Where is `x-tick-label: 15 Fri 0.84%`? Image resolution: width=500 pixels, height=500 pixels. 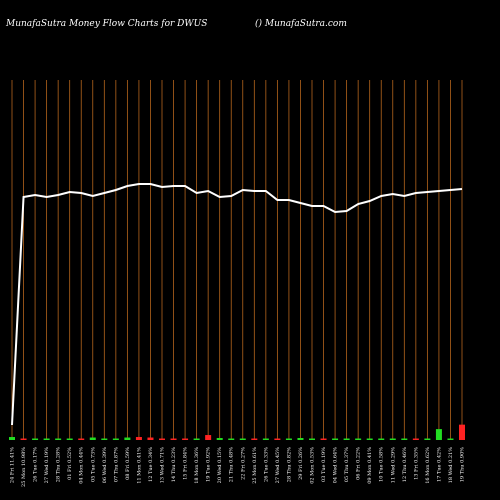
x-tick-label: 15 Fri 0.84% is located at coordinates (186, 463).